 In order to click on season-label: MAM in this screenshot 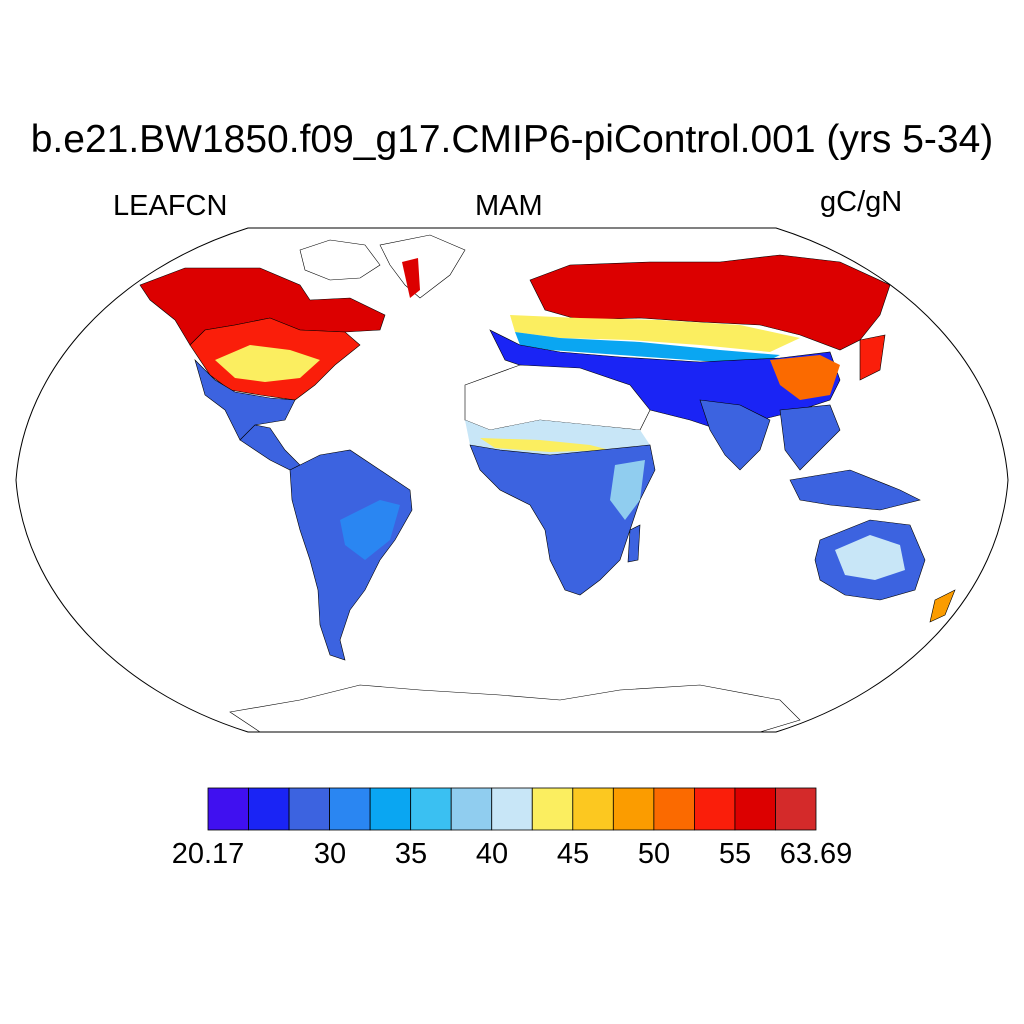, I will do `click(509, 206)`.